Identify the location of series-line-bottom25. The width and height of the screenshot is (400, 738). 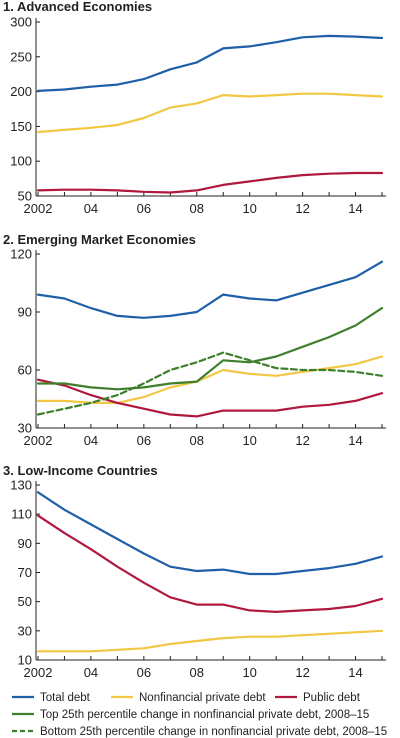
(210, 383).